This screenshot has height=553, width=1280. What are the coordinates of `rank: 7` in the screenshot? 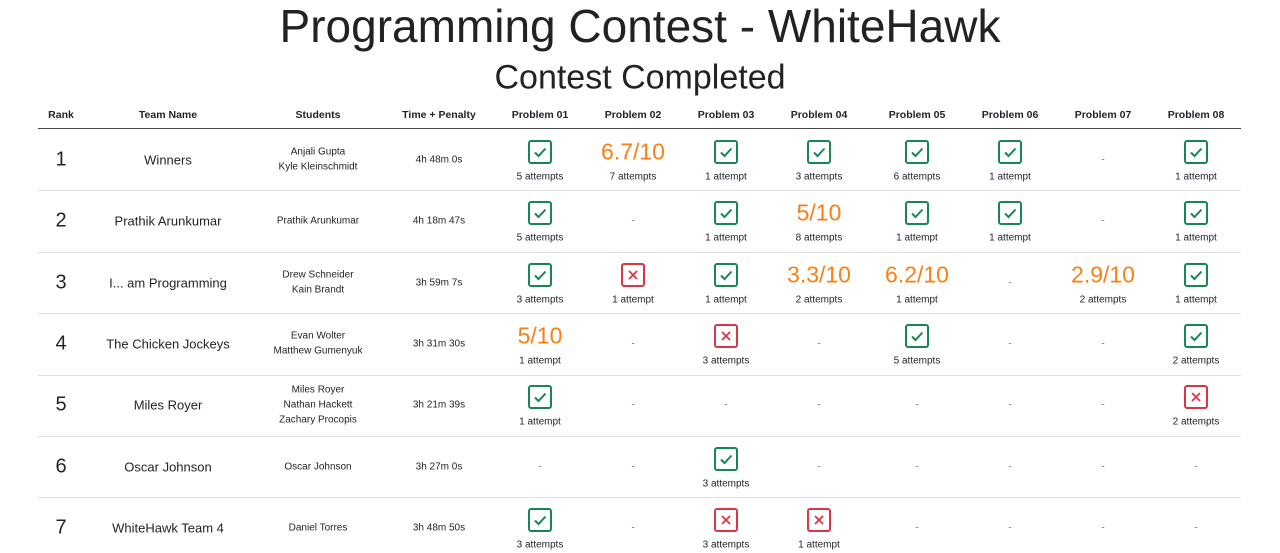 It's located at (61, 527).